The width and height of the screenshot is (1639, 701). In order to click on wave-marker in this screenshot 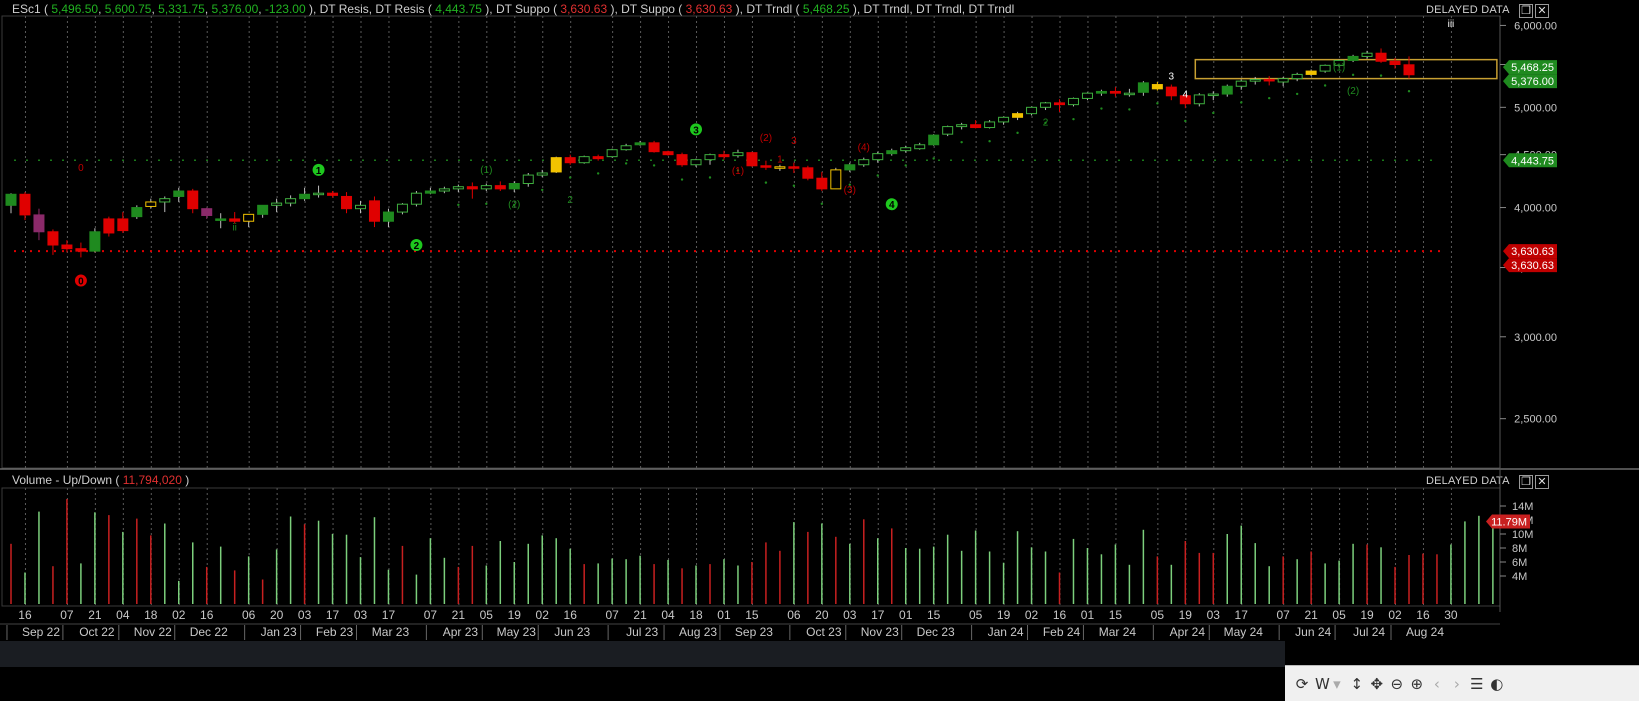, I will do `click(318, 169)`.